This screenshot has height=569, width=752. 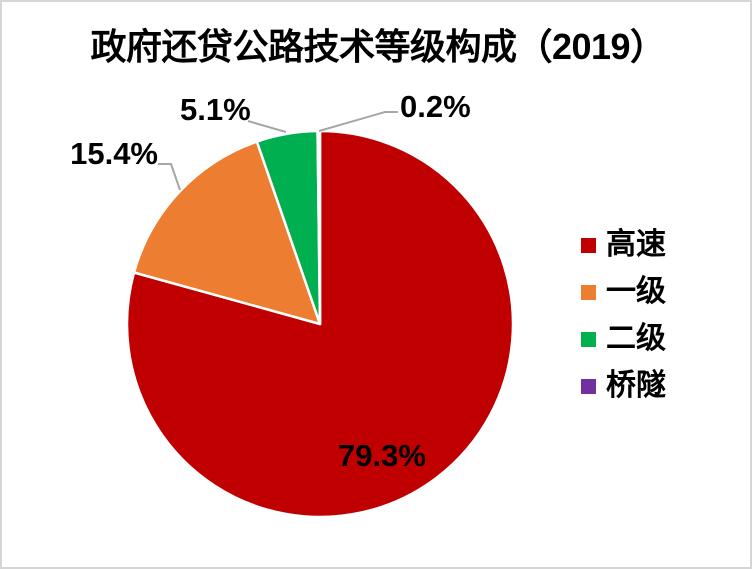 What do you see at coordinates (382, 455) in the screenshot?
I see `data-label-expressway: 79.3%` at bounding box center [382, 455].